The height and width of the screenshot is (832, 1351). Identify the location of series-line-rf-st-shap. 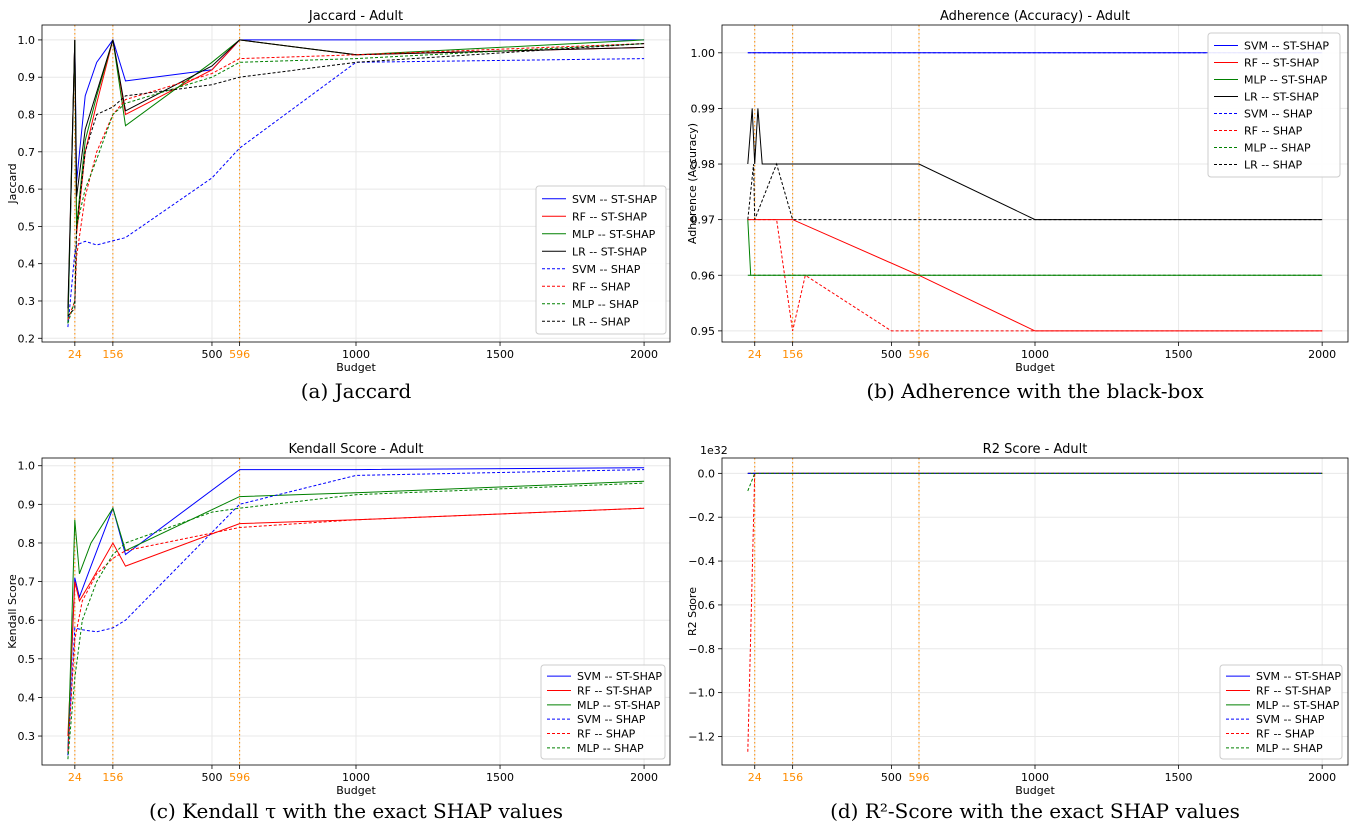
(356, 622).